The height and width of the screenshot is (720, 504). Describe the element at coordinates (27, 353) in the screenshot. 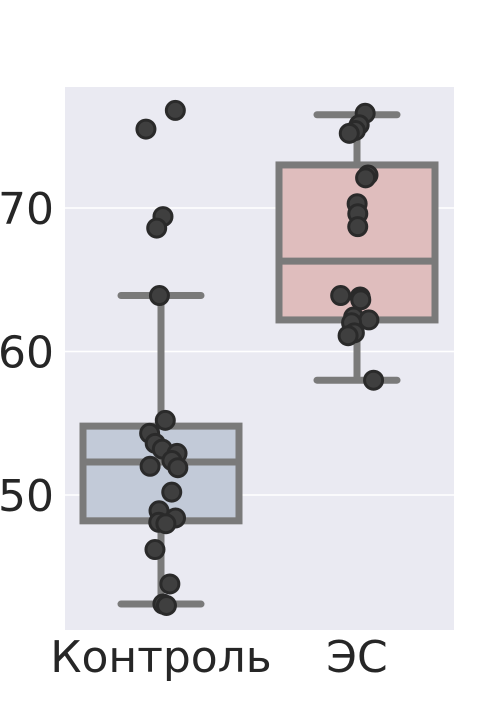

I see `y-tick-label: 60` at that location.